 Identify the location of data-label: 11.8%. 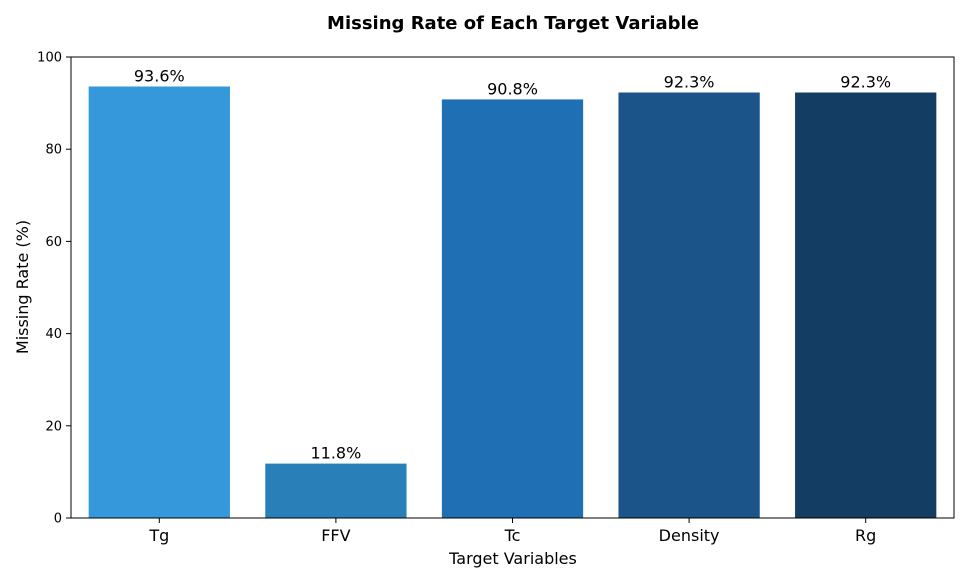
(335, 453).